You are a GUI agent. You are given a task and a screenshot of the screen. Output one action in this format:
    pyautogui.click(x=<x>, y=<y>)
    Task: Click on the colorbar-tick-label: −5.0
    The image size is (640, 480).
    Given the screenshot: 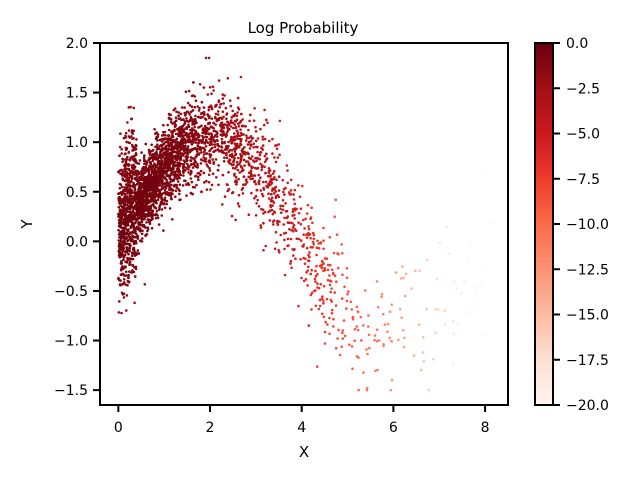 What is the action you would take?
    pyautogui.click(x=583, y=135)
    